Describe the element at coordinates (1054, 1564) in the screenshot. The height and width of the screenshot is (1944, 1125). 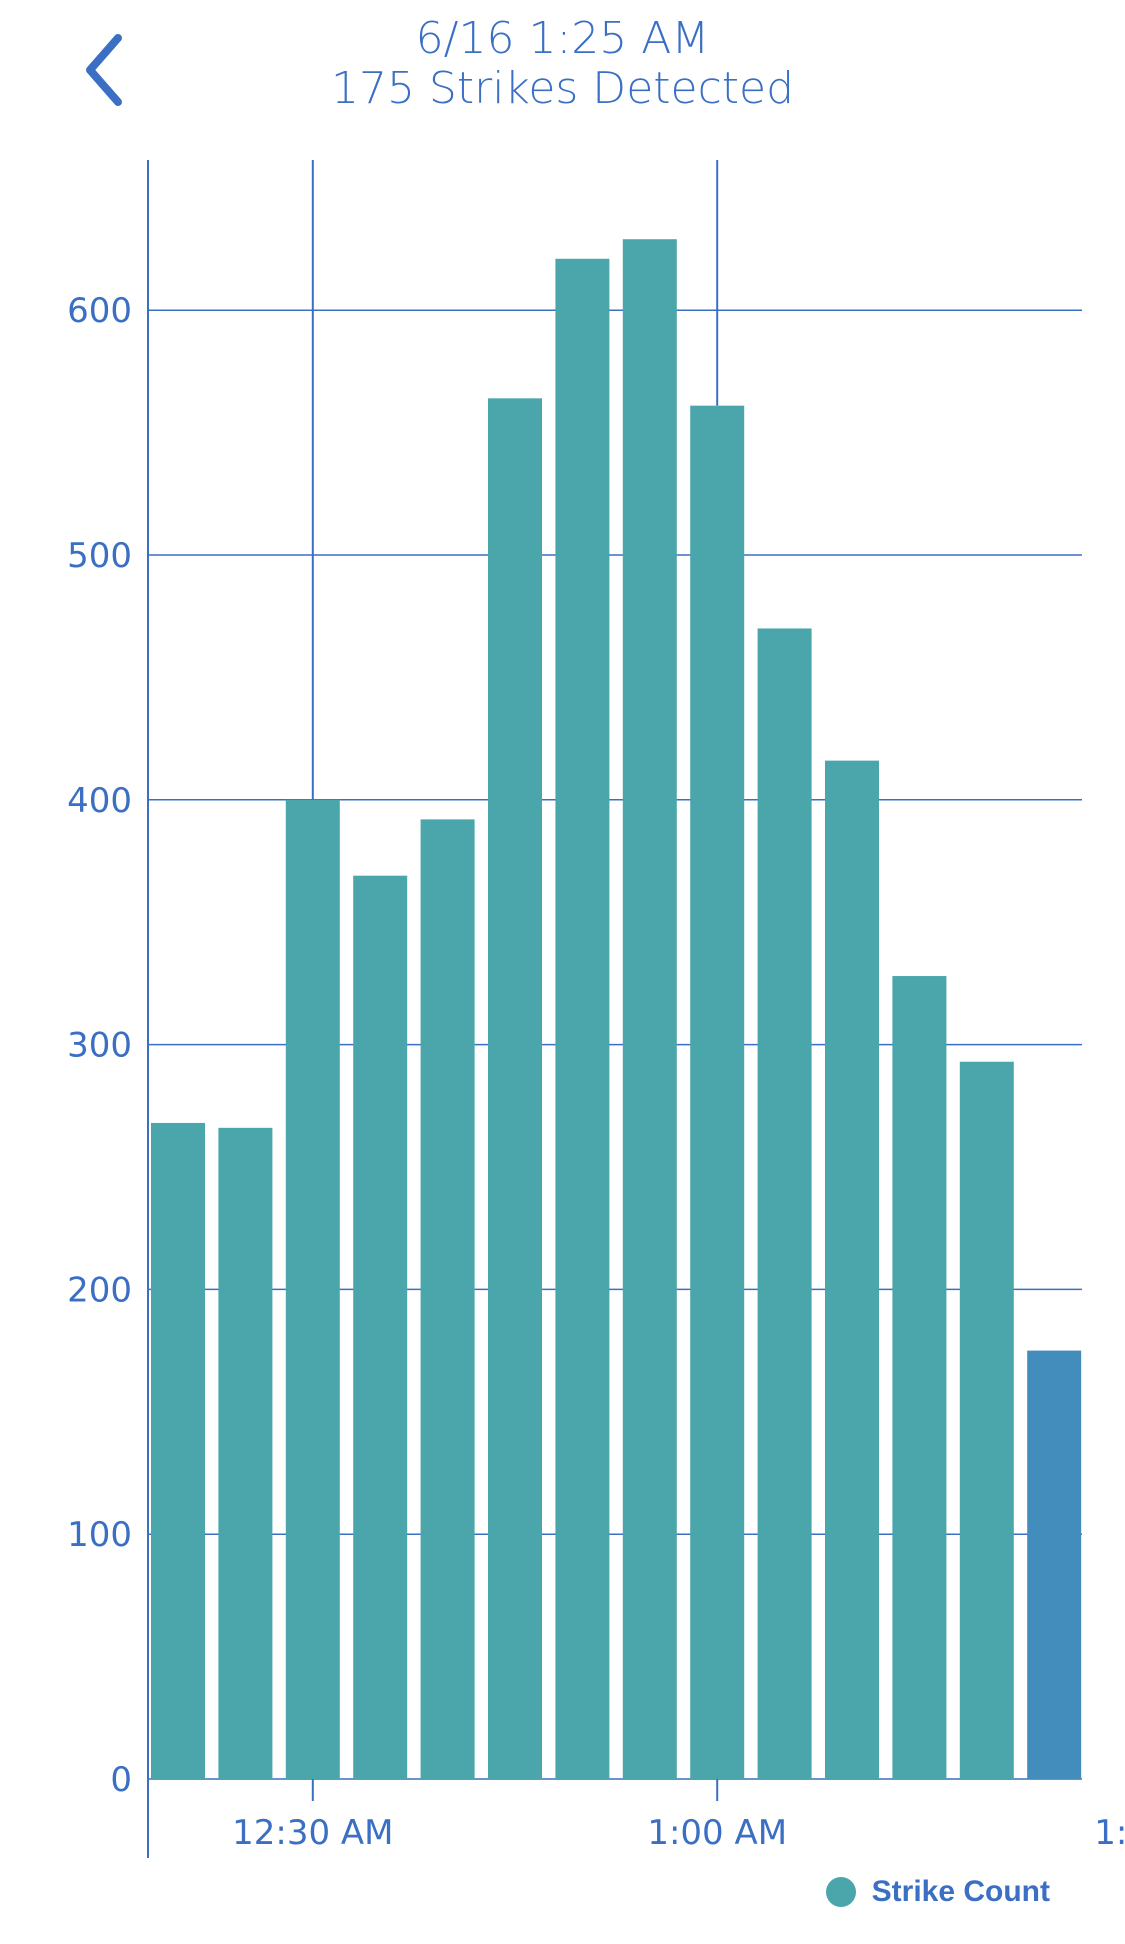
I see `bar-selected` at that location.